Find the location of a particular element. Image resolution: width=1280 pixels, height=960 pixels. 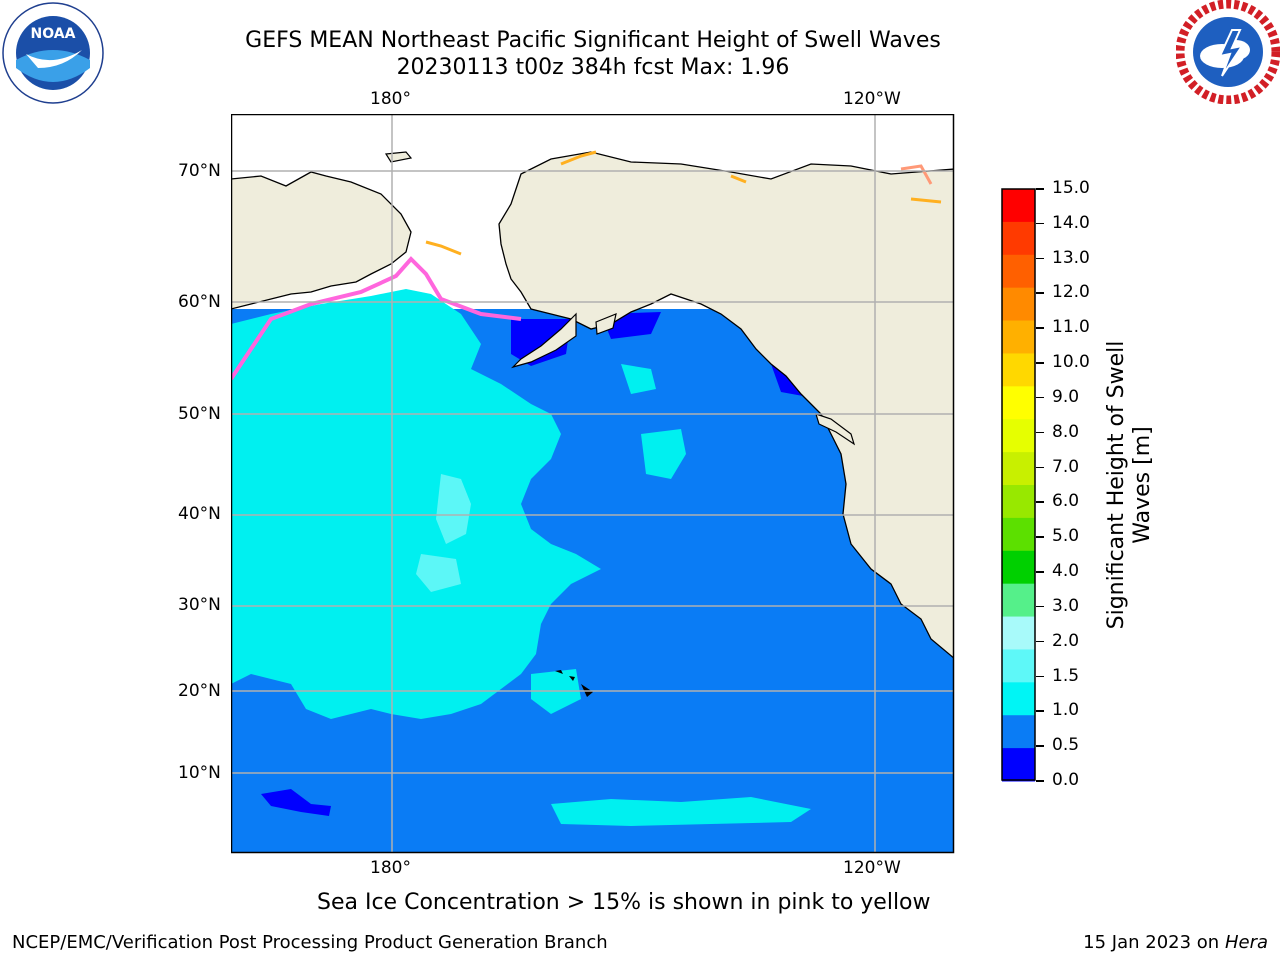

swell-region-1-5m is located at coordinates (416, 504).